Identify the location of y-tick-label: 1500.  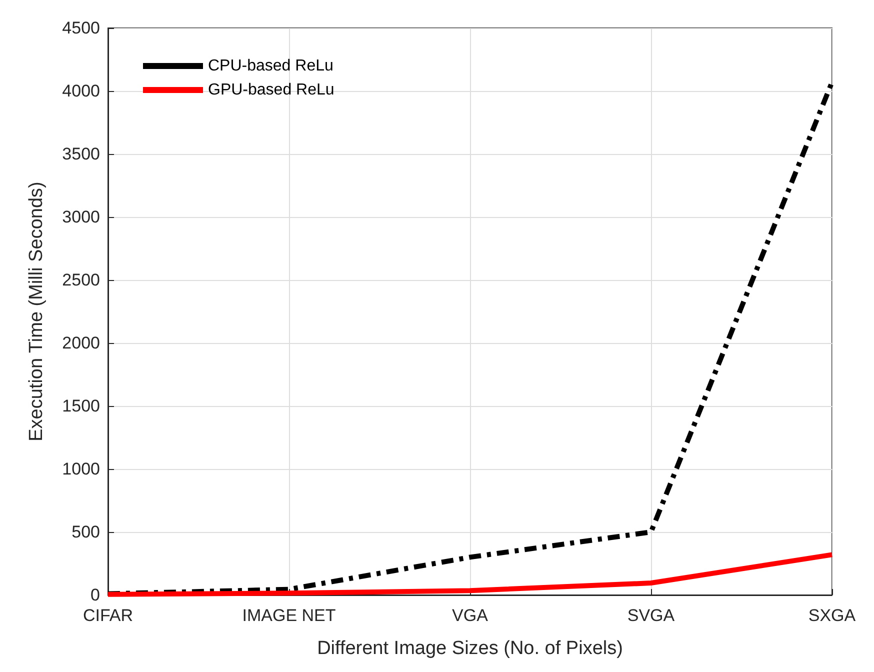
(81, 406).